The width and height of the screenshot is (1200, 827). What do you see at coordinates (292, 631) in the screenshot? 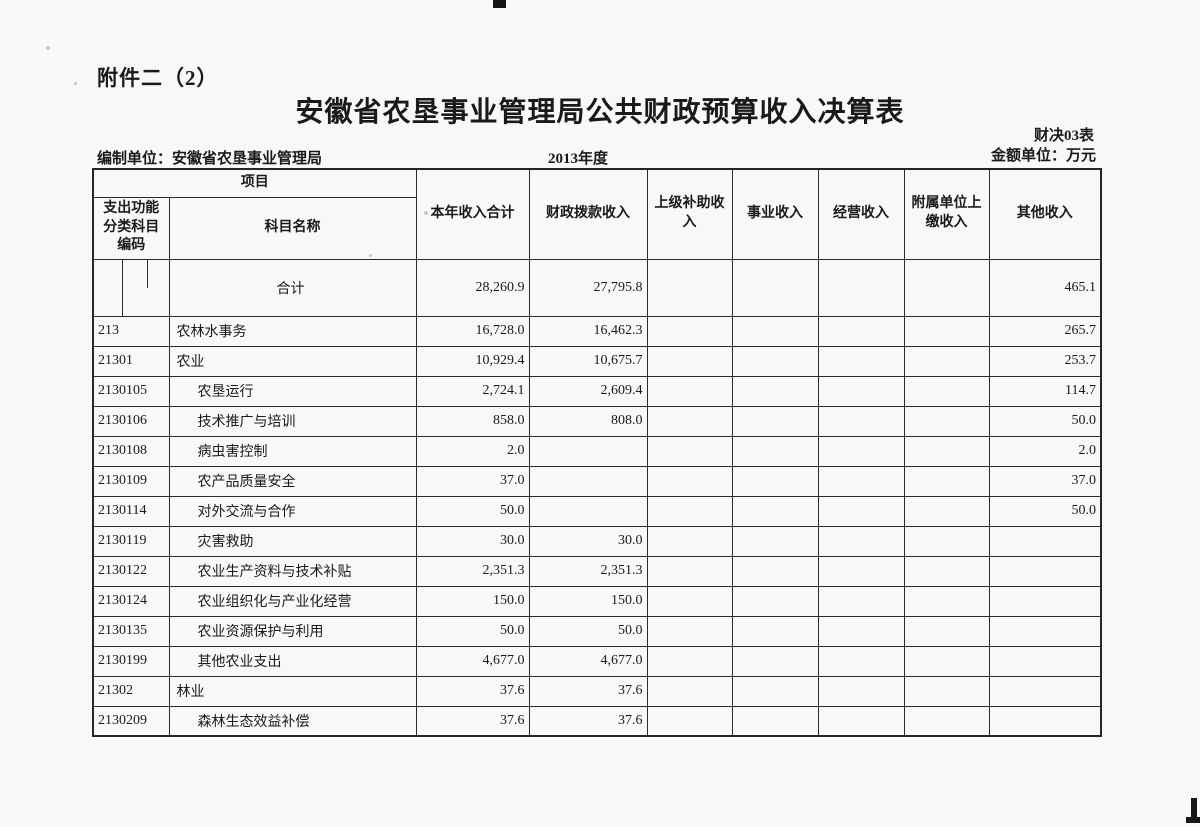
I see `cell-subject-name: 农业资源保护与利用` at bounding box center [292, 631].